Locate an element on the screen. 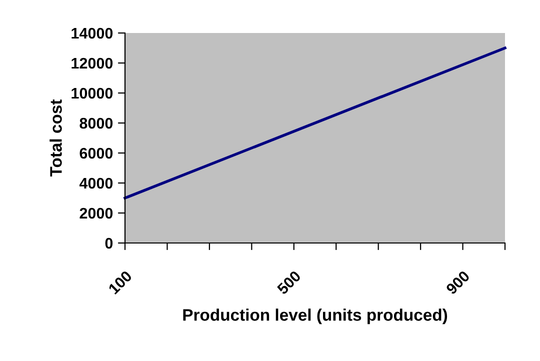 The image size is (540, 361). x-tick-label: 900 is located at coordinates (457, 282).